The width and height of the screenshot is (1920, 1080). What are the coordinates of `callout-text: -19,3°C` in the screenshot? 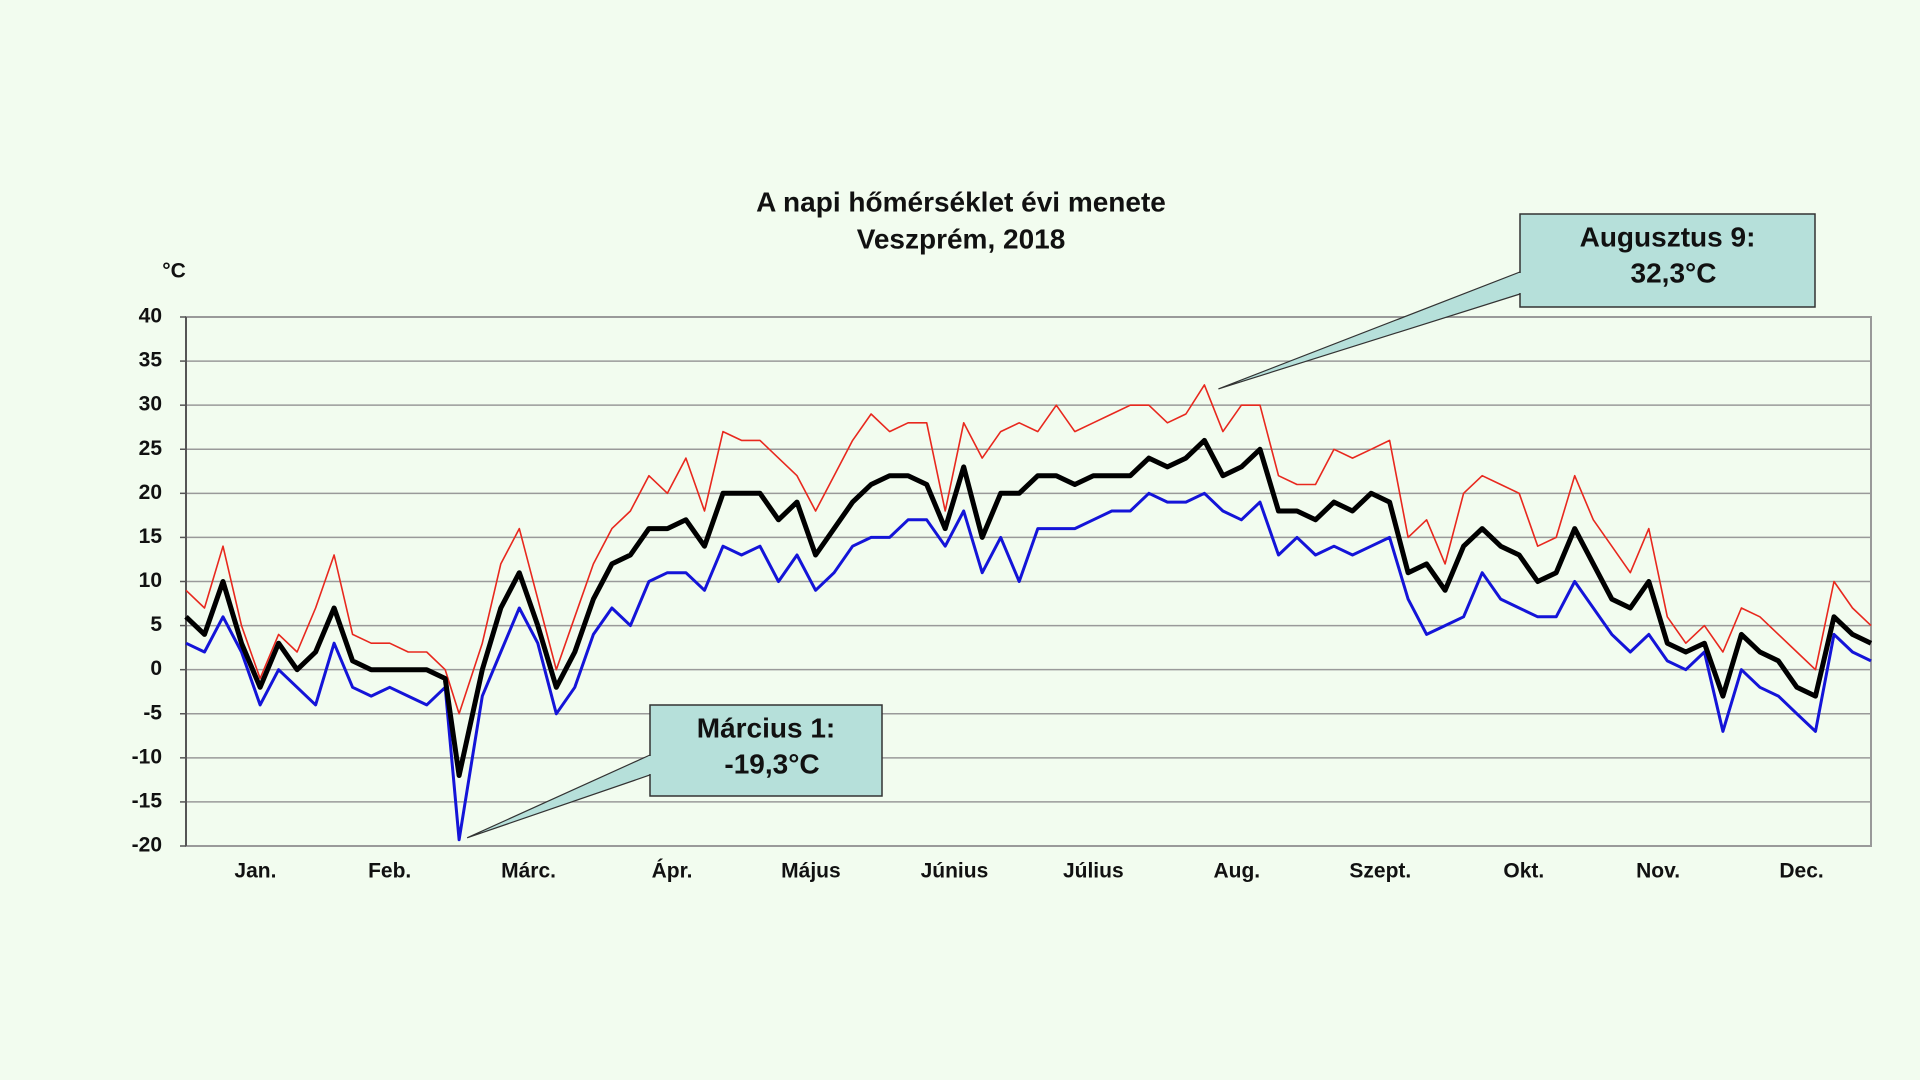 It's located at (771, 763).